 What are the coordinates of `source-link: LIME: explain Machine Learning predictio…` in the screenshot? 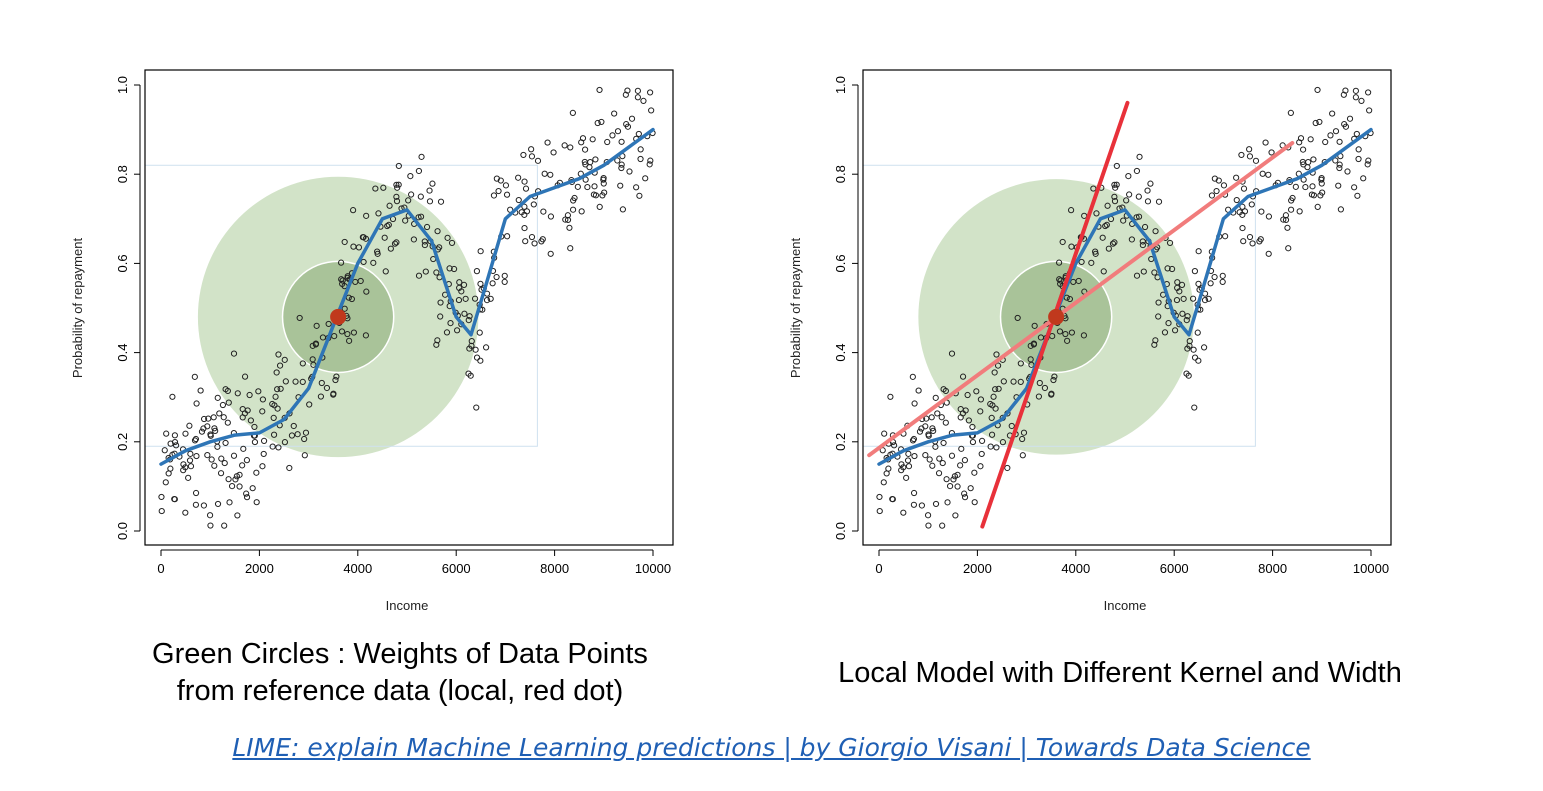 It's located at (771, 747).